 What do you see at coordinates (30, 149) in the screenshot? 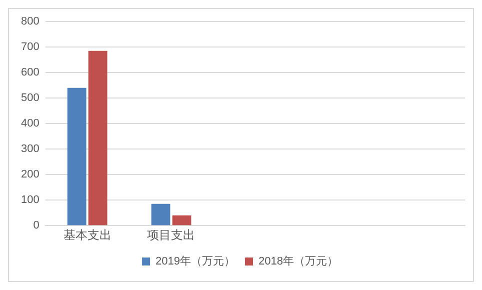
I see `y-tick-label: 300` at bounding box center [30, 149].